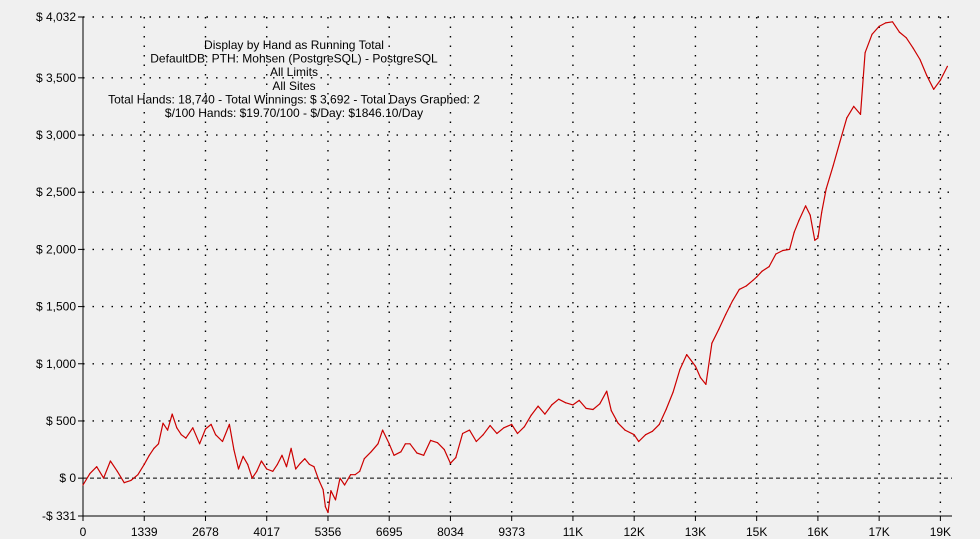 The width and height of the screenshot is (980, 539). Describe the element at coordinates (56, 17) in the screenshot. I see `y-tick-label: $ 4,032` at that location.